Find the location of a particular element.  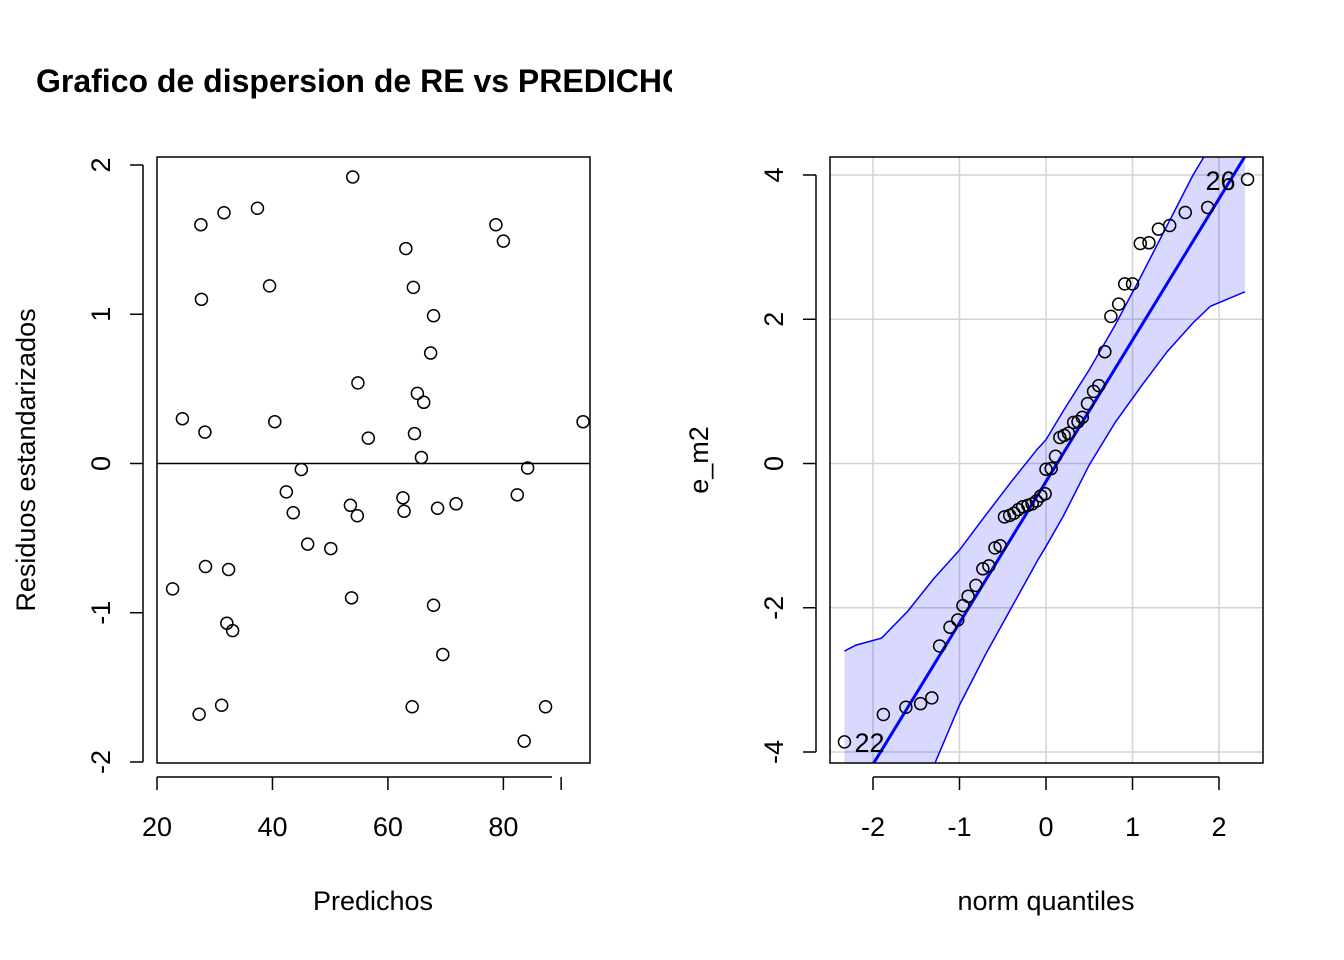

y-tick-label: -2 is located at coordinates (101, 762).